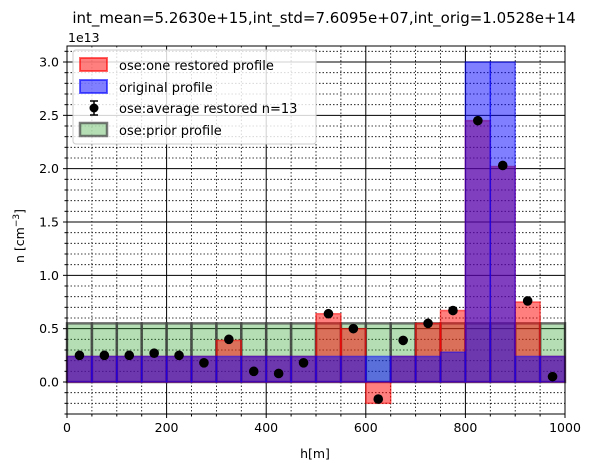 Image resolution: width=603 pixels, height=470 pixels. Describe the element at coordinates (366, 427) in the screenshot. I see `x-tick-label: 600` at that location.